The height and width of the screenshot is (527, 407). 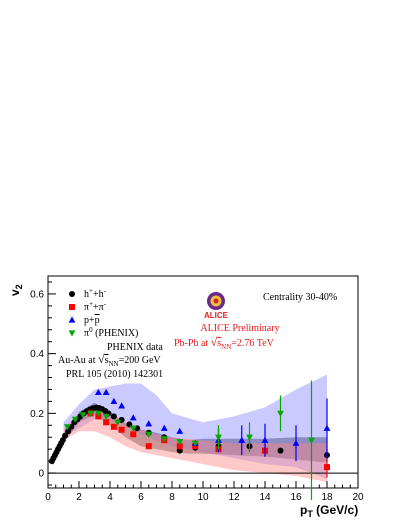 What do you see at coordinates (16, 290) in the screenshot?
I see `y-axis-label: v2` at bounding box center [16, 290].